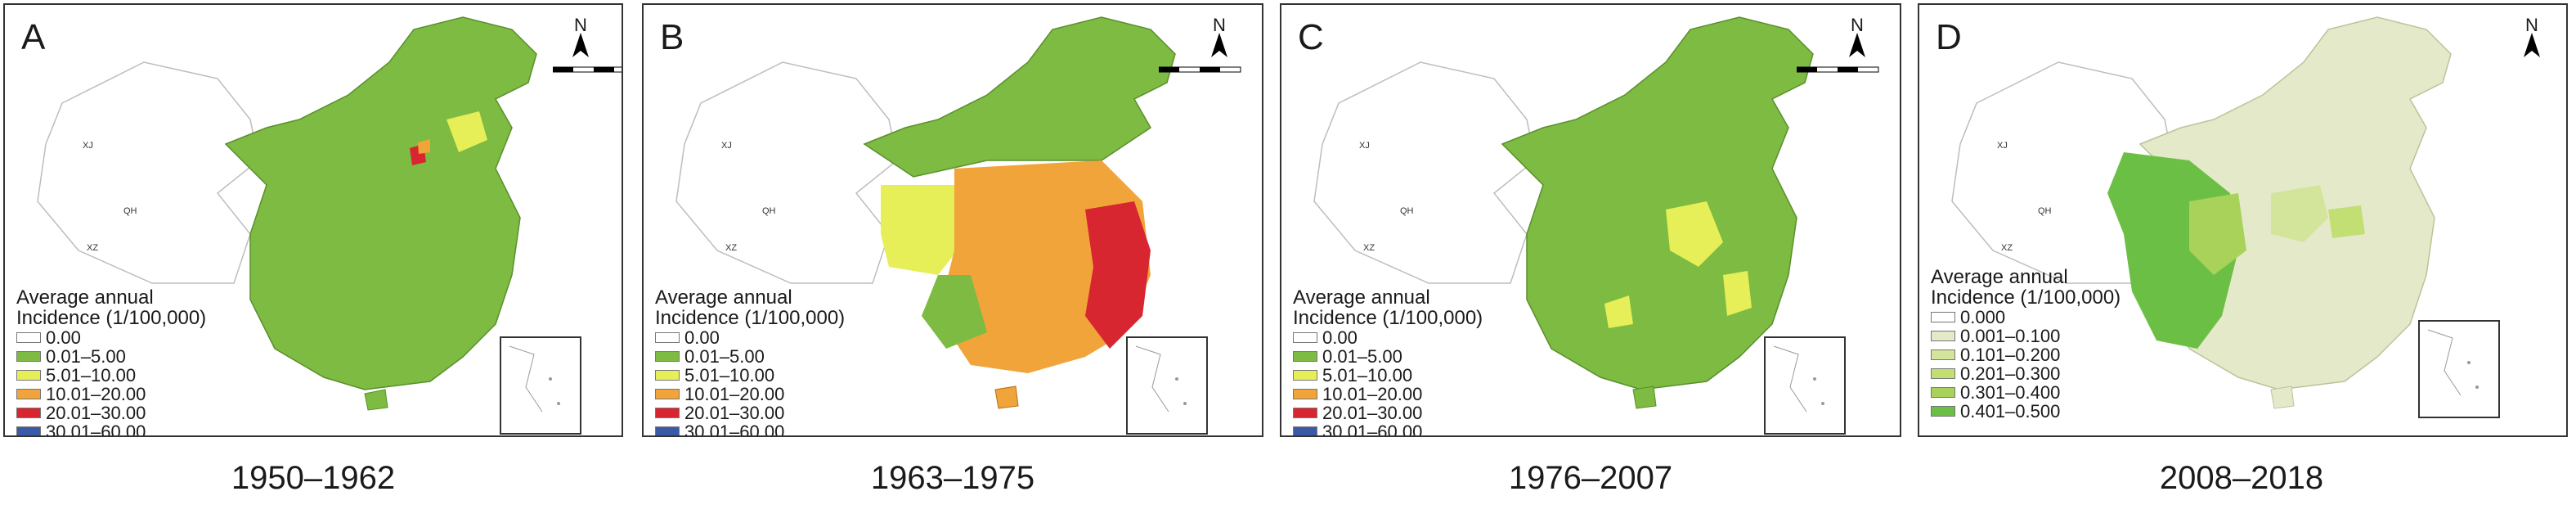  What do you see at coordinates (313, 478) in the screenshot?
I see `period-caption-a: 1950–1962` at bounding box center [313, 478].